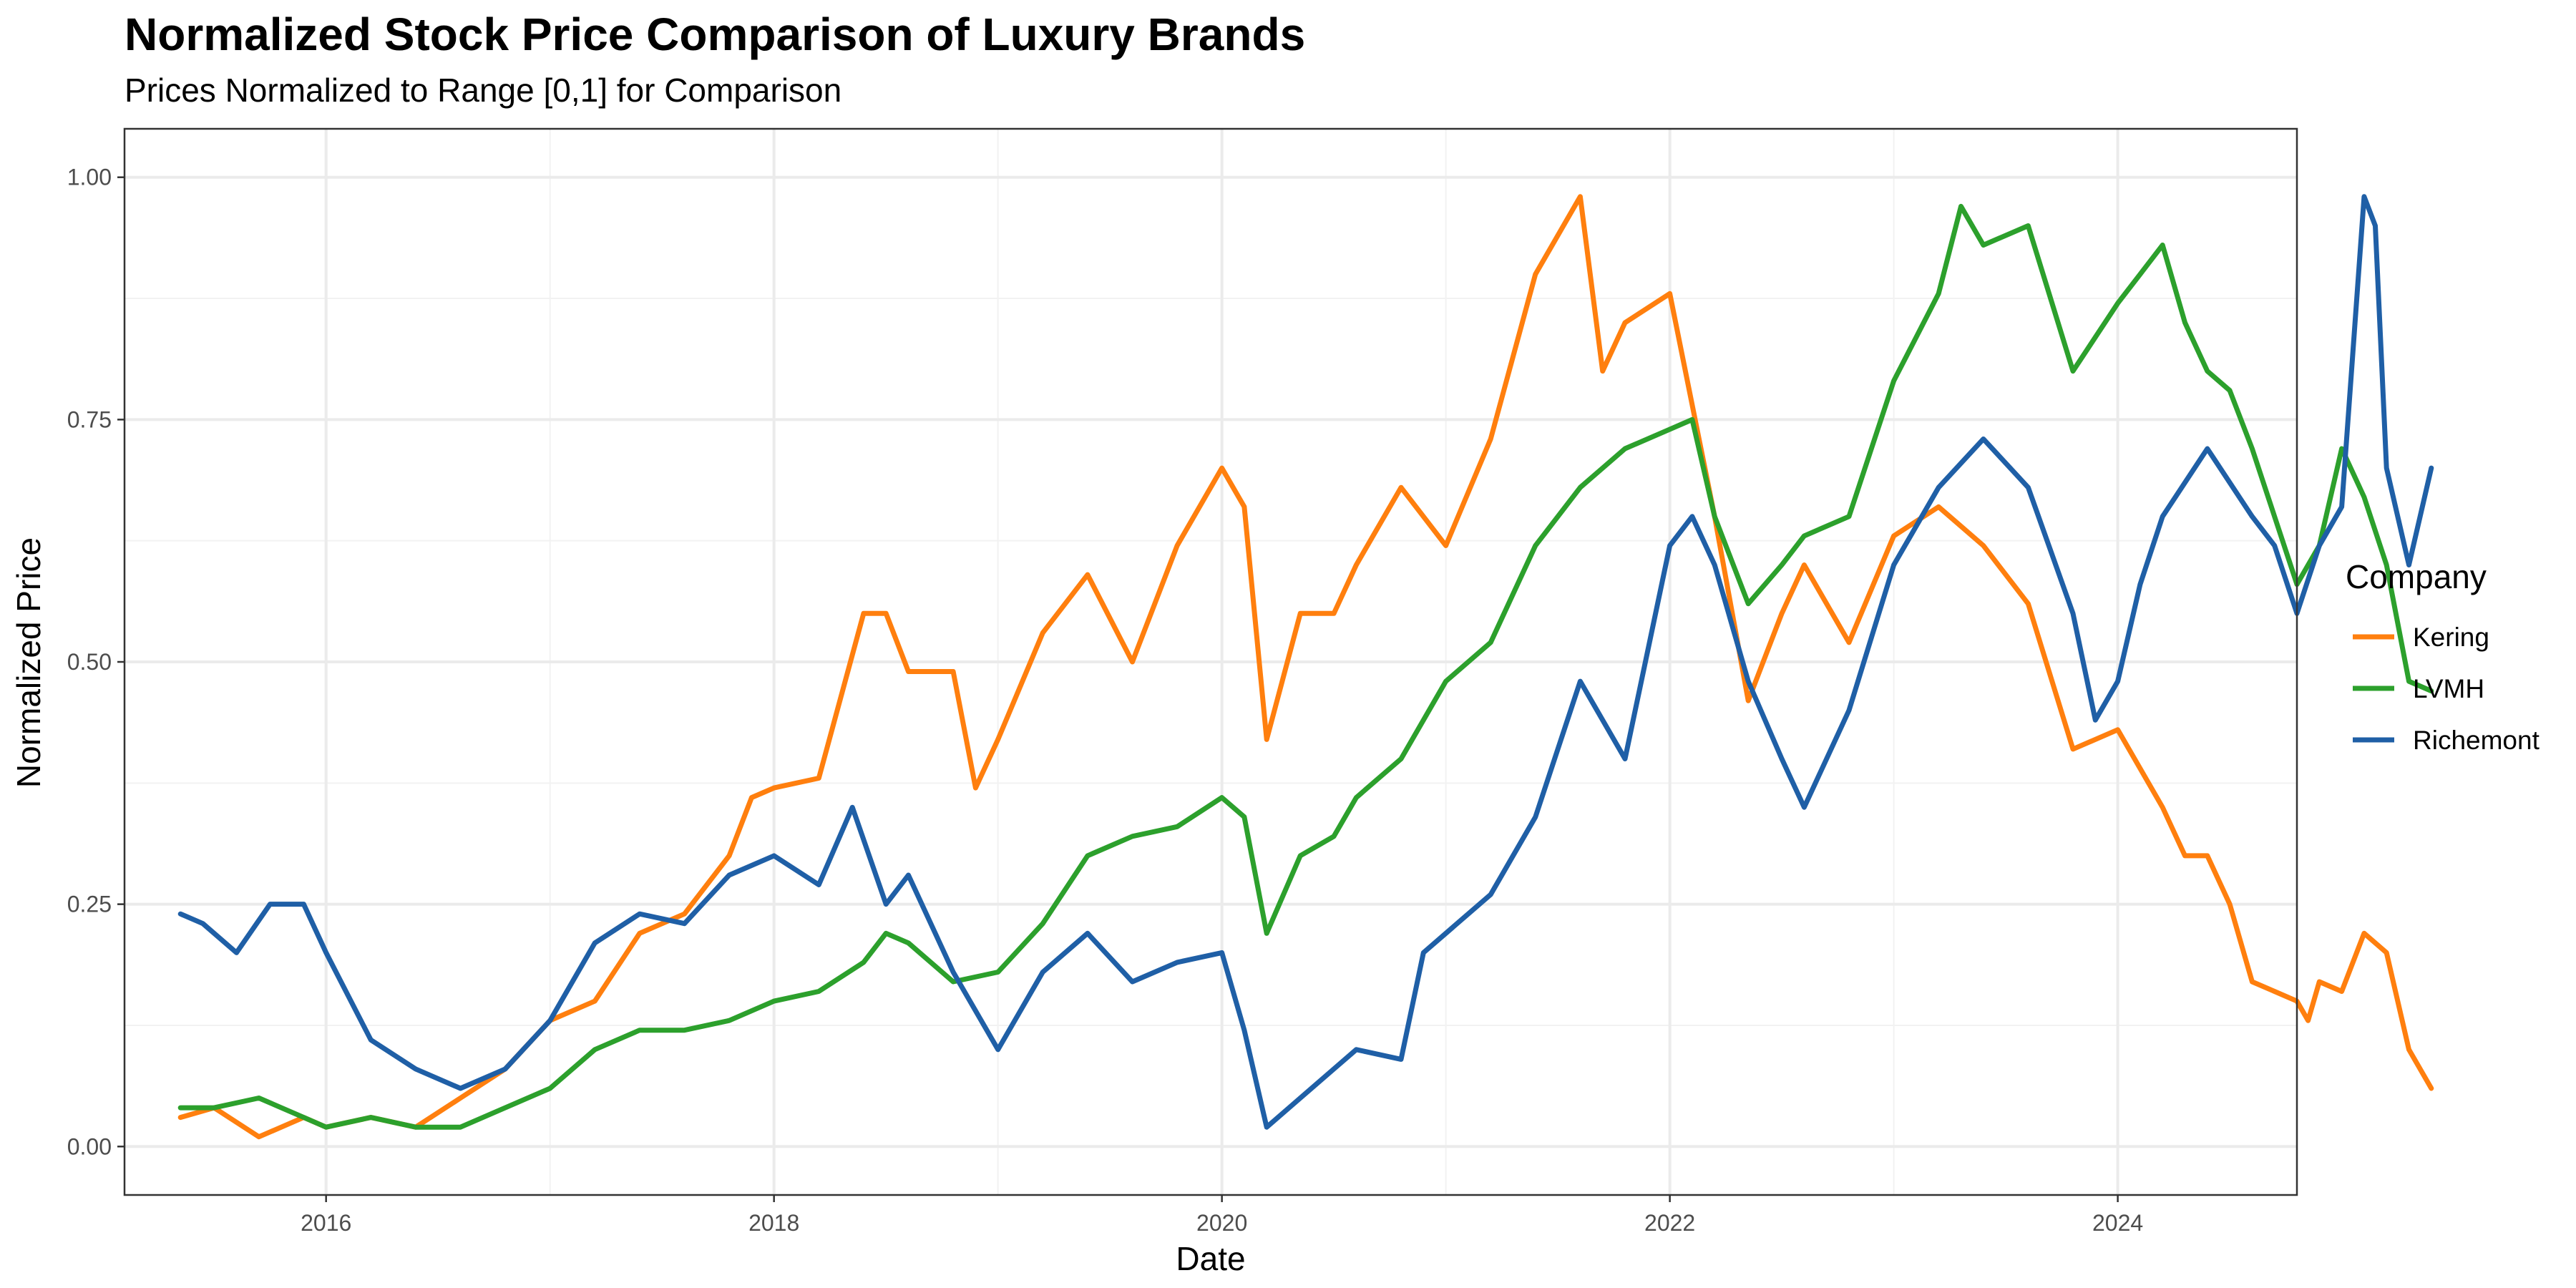  I want to click on x-axis: 2016 2018 2020 2022 2024, so click(1222, 1215).